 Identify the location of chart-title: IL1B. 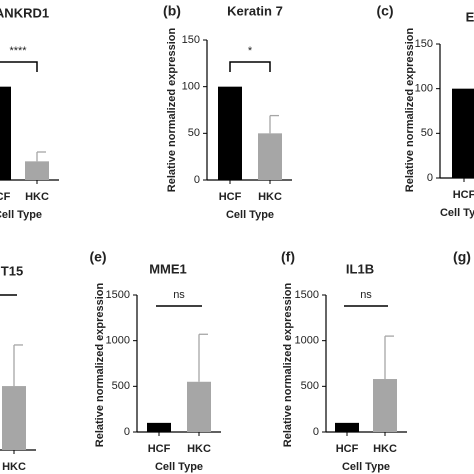
(360, 268).